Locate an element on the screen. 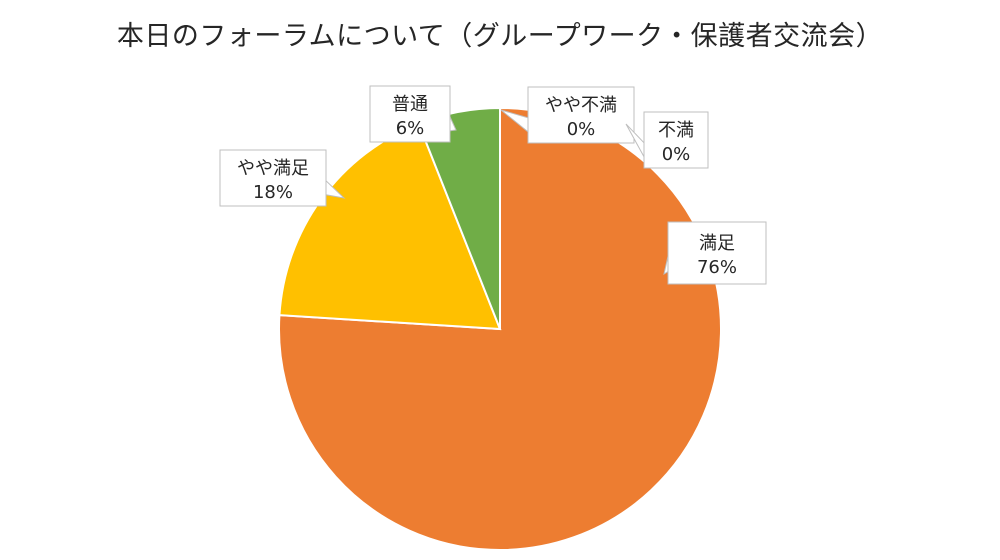  data-label-category: 満足 is located at coordinates (717, 243).